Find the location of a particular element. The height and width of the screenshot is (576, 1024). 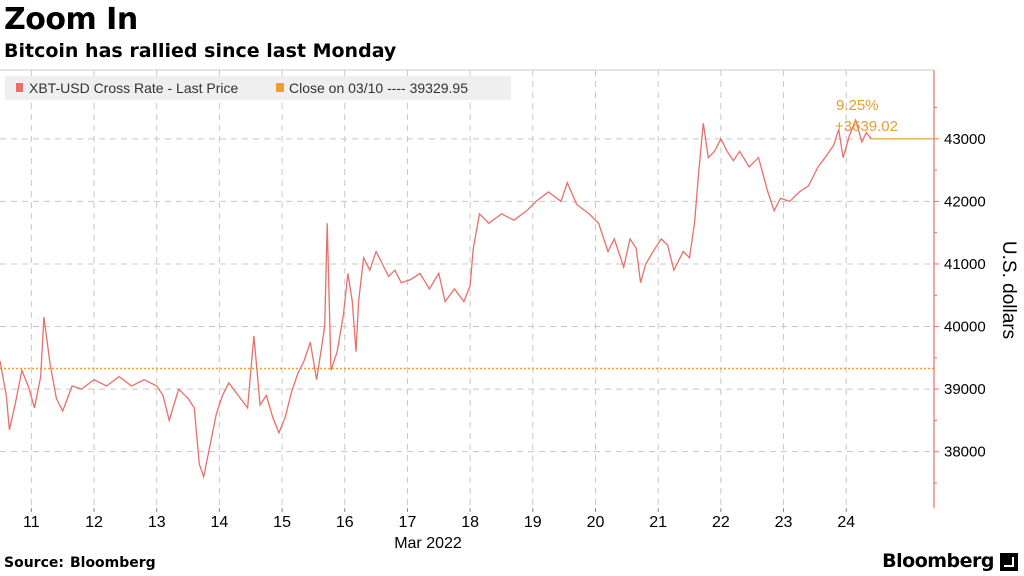

source-label: Source: is located at coordinates (34, 563).